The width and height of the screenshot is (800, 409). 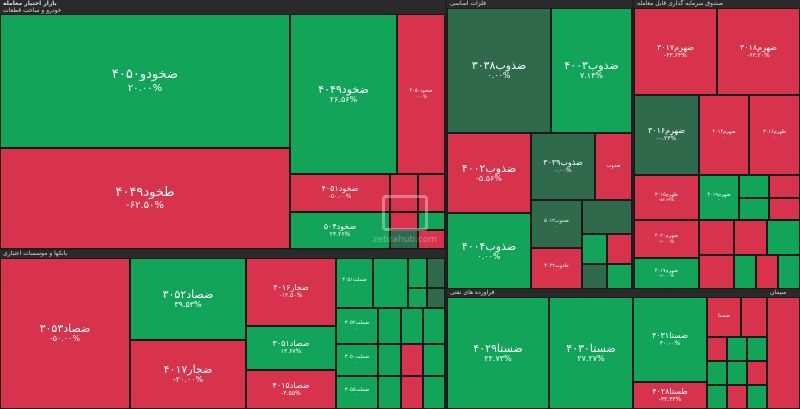 What do you see at coordinates (758, 55) in the screenshot?
I see `tile-change: -۶۳.۲۰%` at bounding box center [758, 55].